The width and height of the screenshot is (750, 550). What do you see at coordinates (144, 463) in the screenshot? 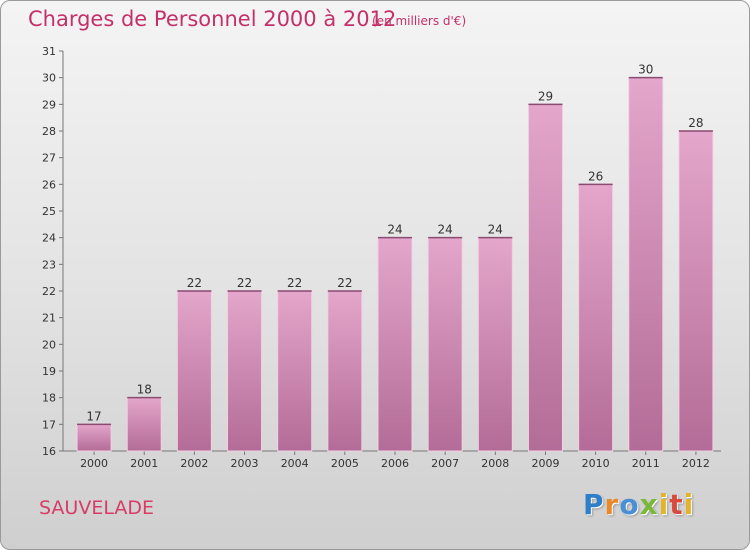
I see `x-tick-label: 2001` at bounding box center [144, 463].